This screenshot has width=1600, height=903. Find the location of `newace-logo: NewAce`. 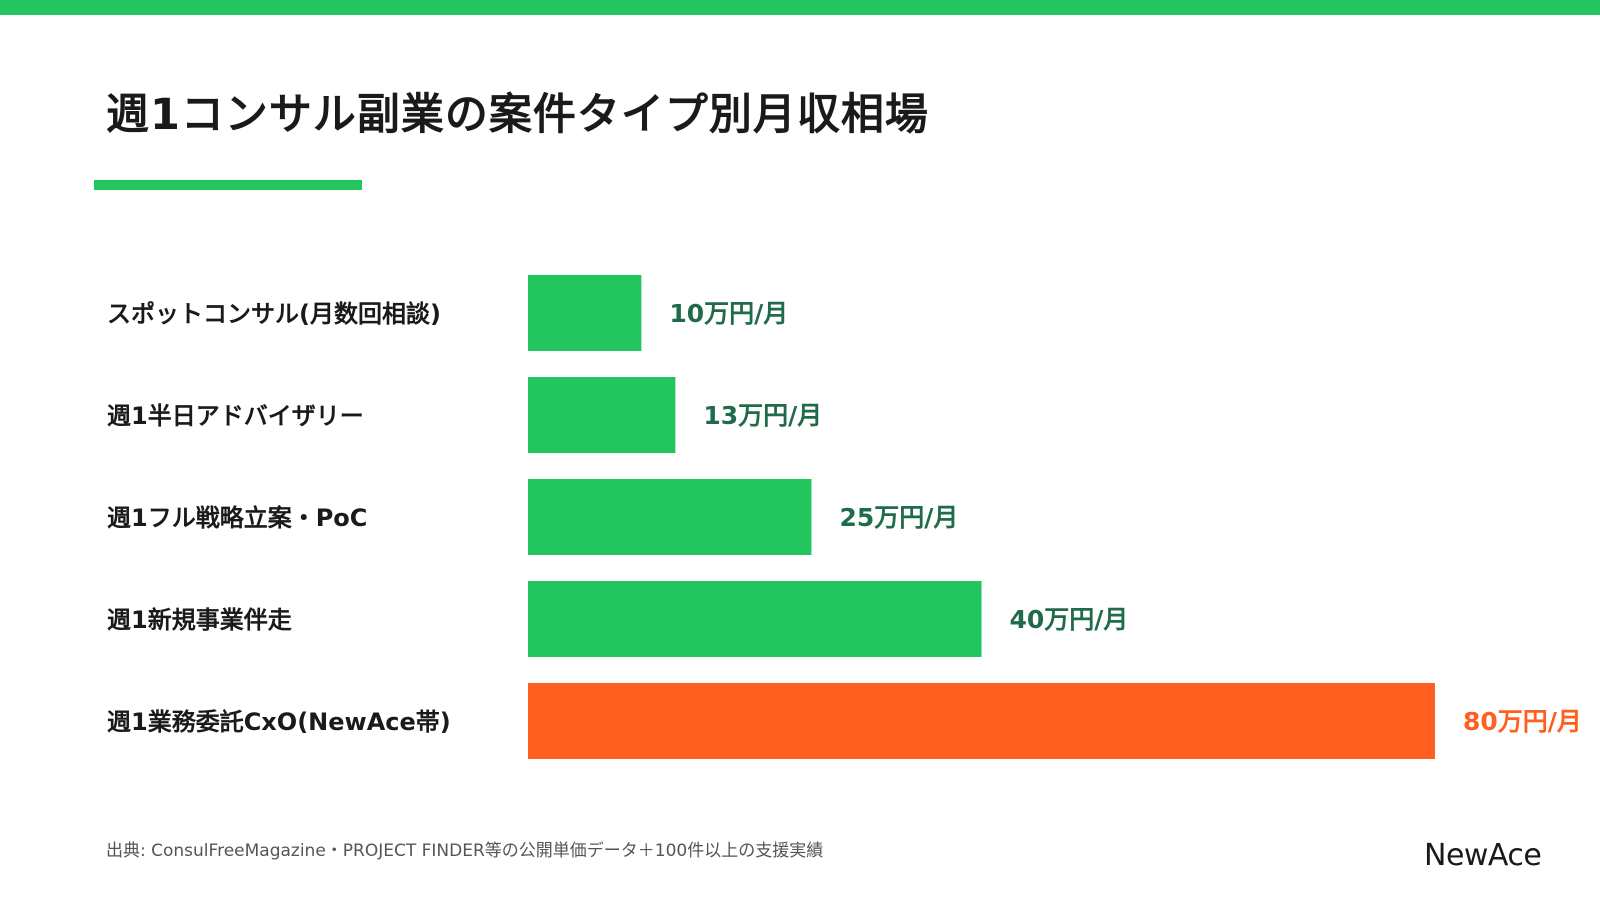

newace-logo: NewAce is located at coordinates (1483, 855).